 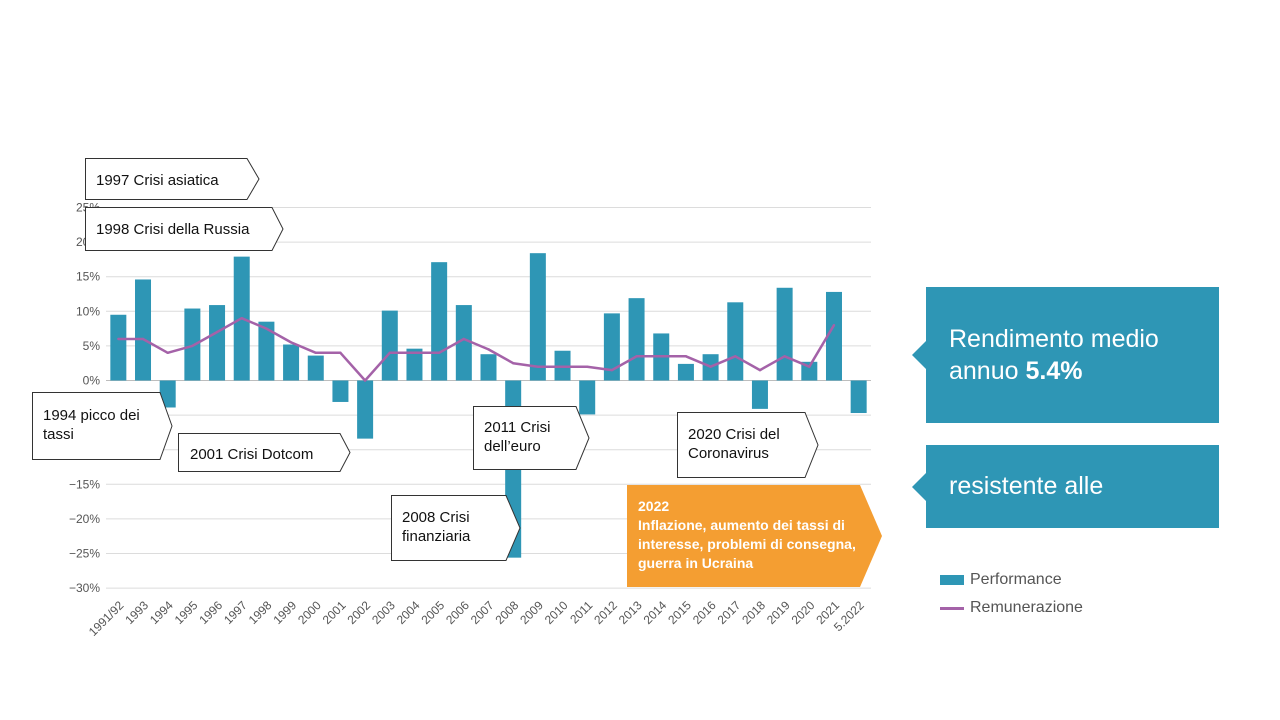 What do you see at coordinates (457, 612) in the screenshot?
I see `x-tick-label: 2006` at bounding box center [457, 612].